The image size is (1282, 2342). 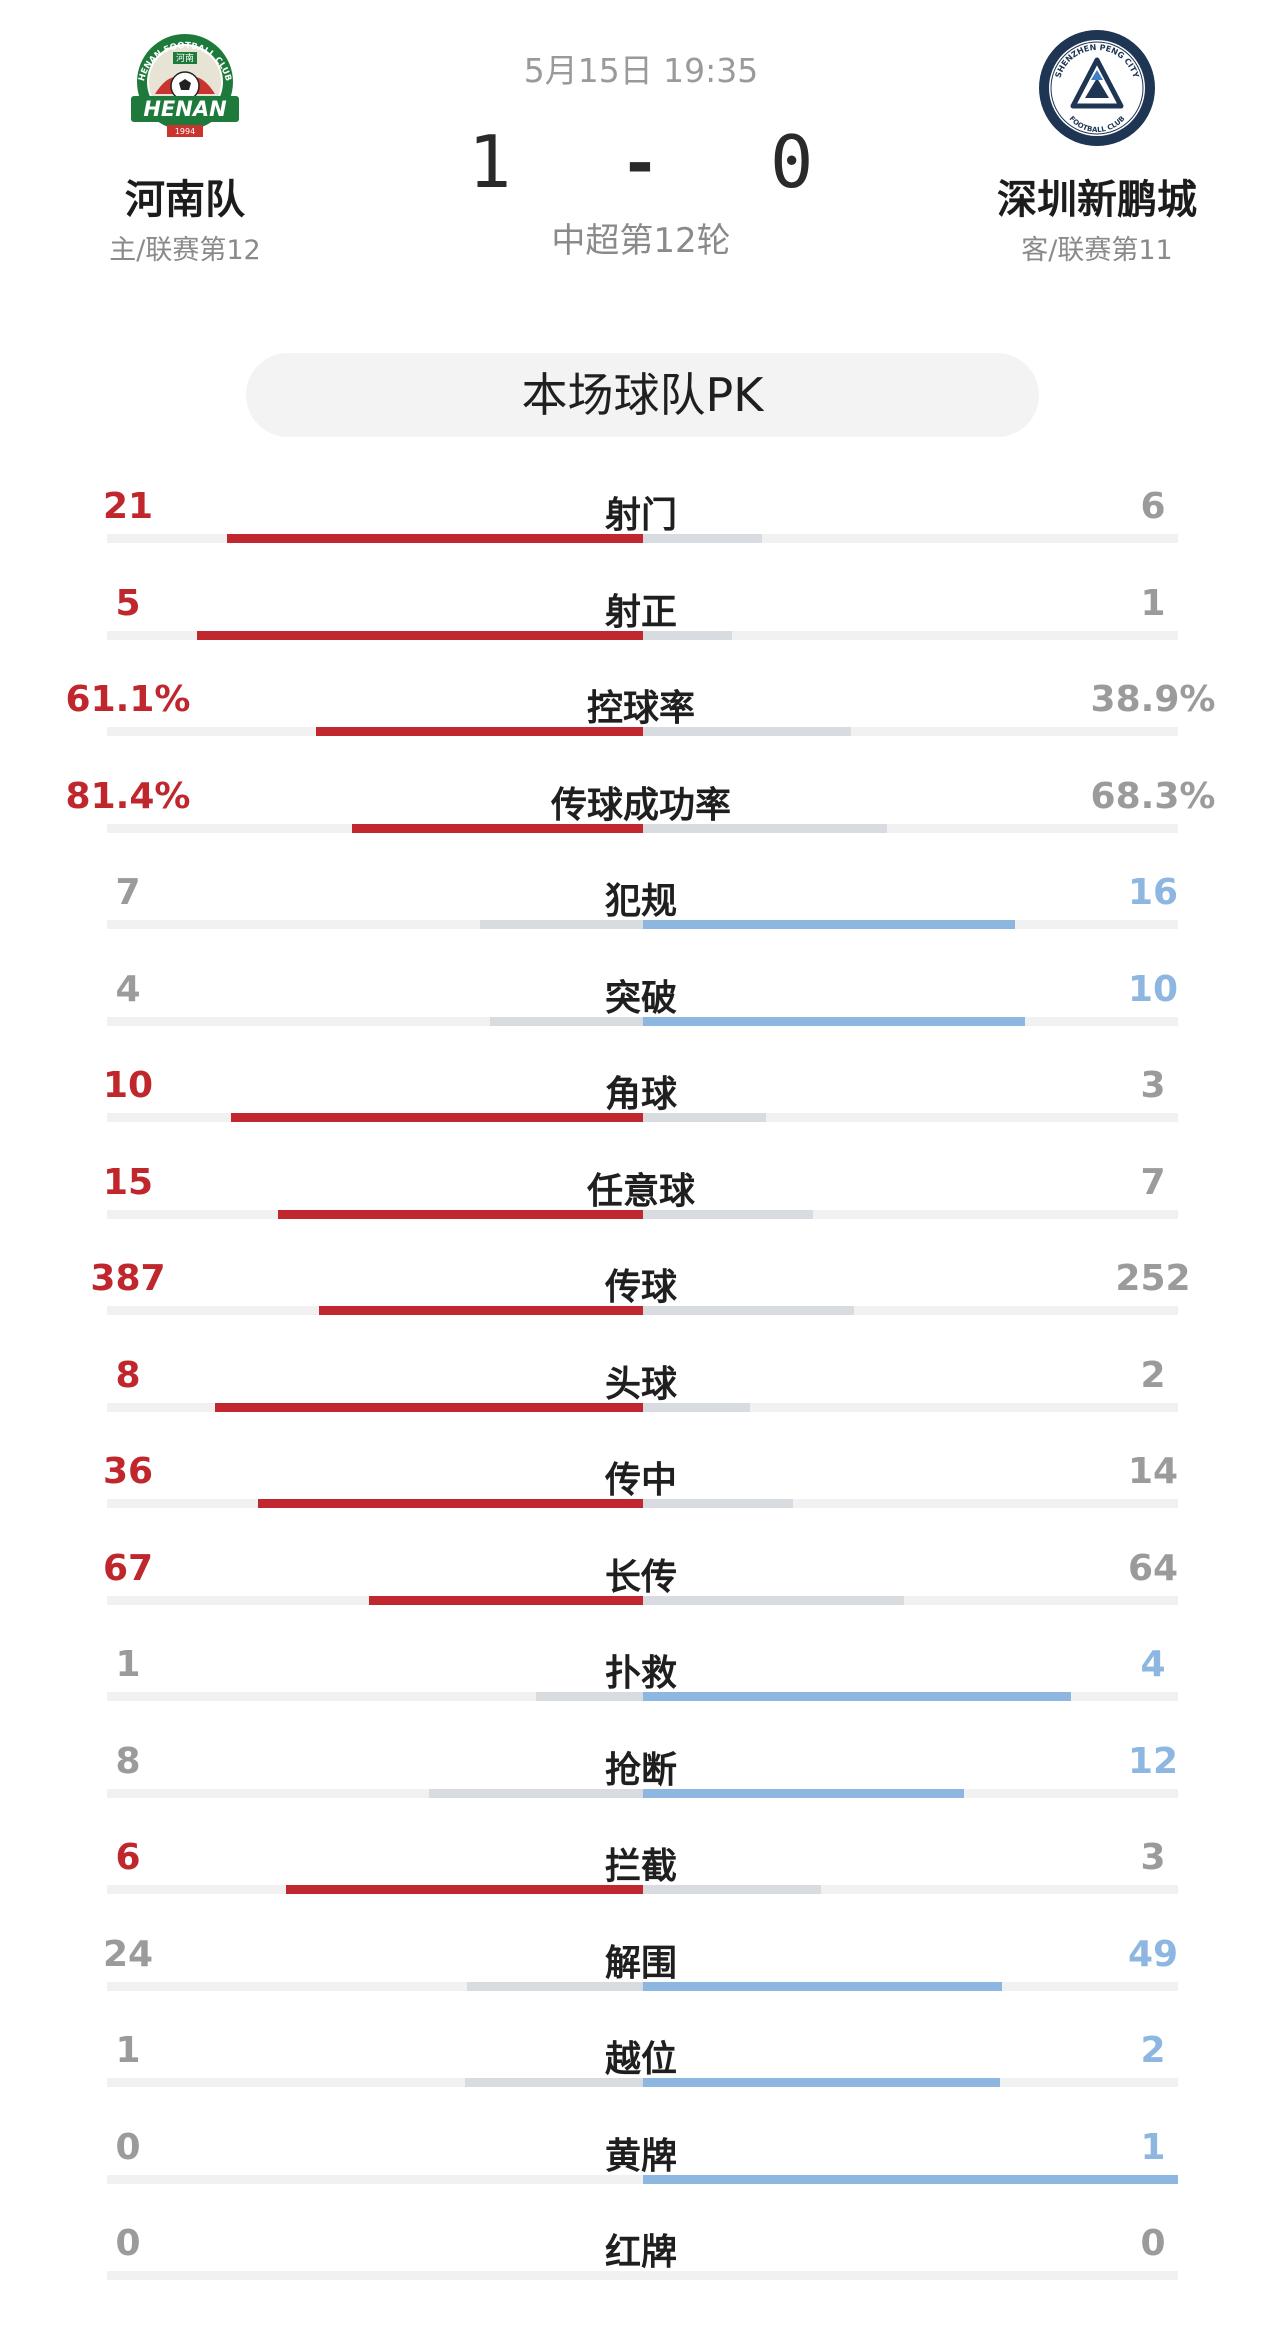 I want to click on stat-row: 6 拦截 3, so click(x=641, y=1871).